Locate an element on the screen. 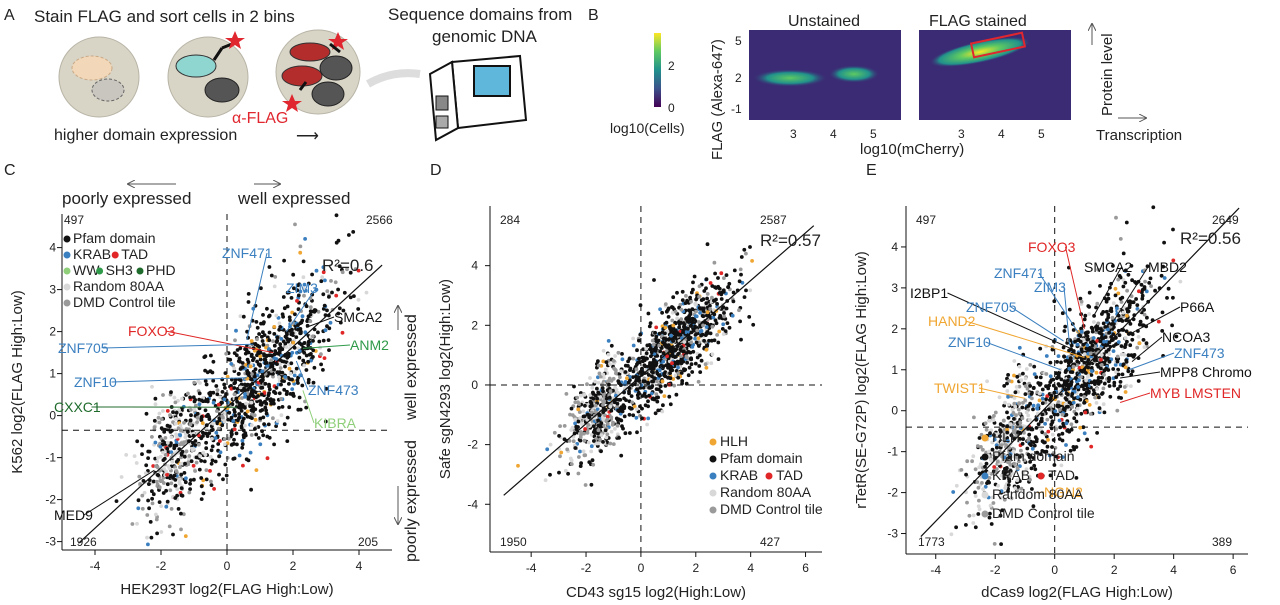 The image size is (1280, 605). annotation-label: CXXC1 is located at coordinates (77, 407).